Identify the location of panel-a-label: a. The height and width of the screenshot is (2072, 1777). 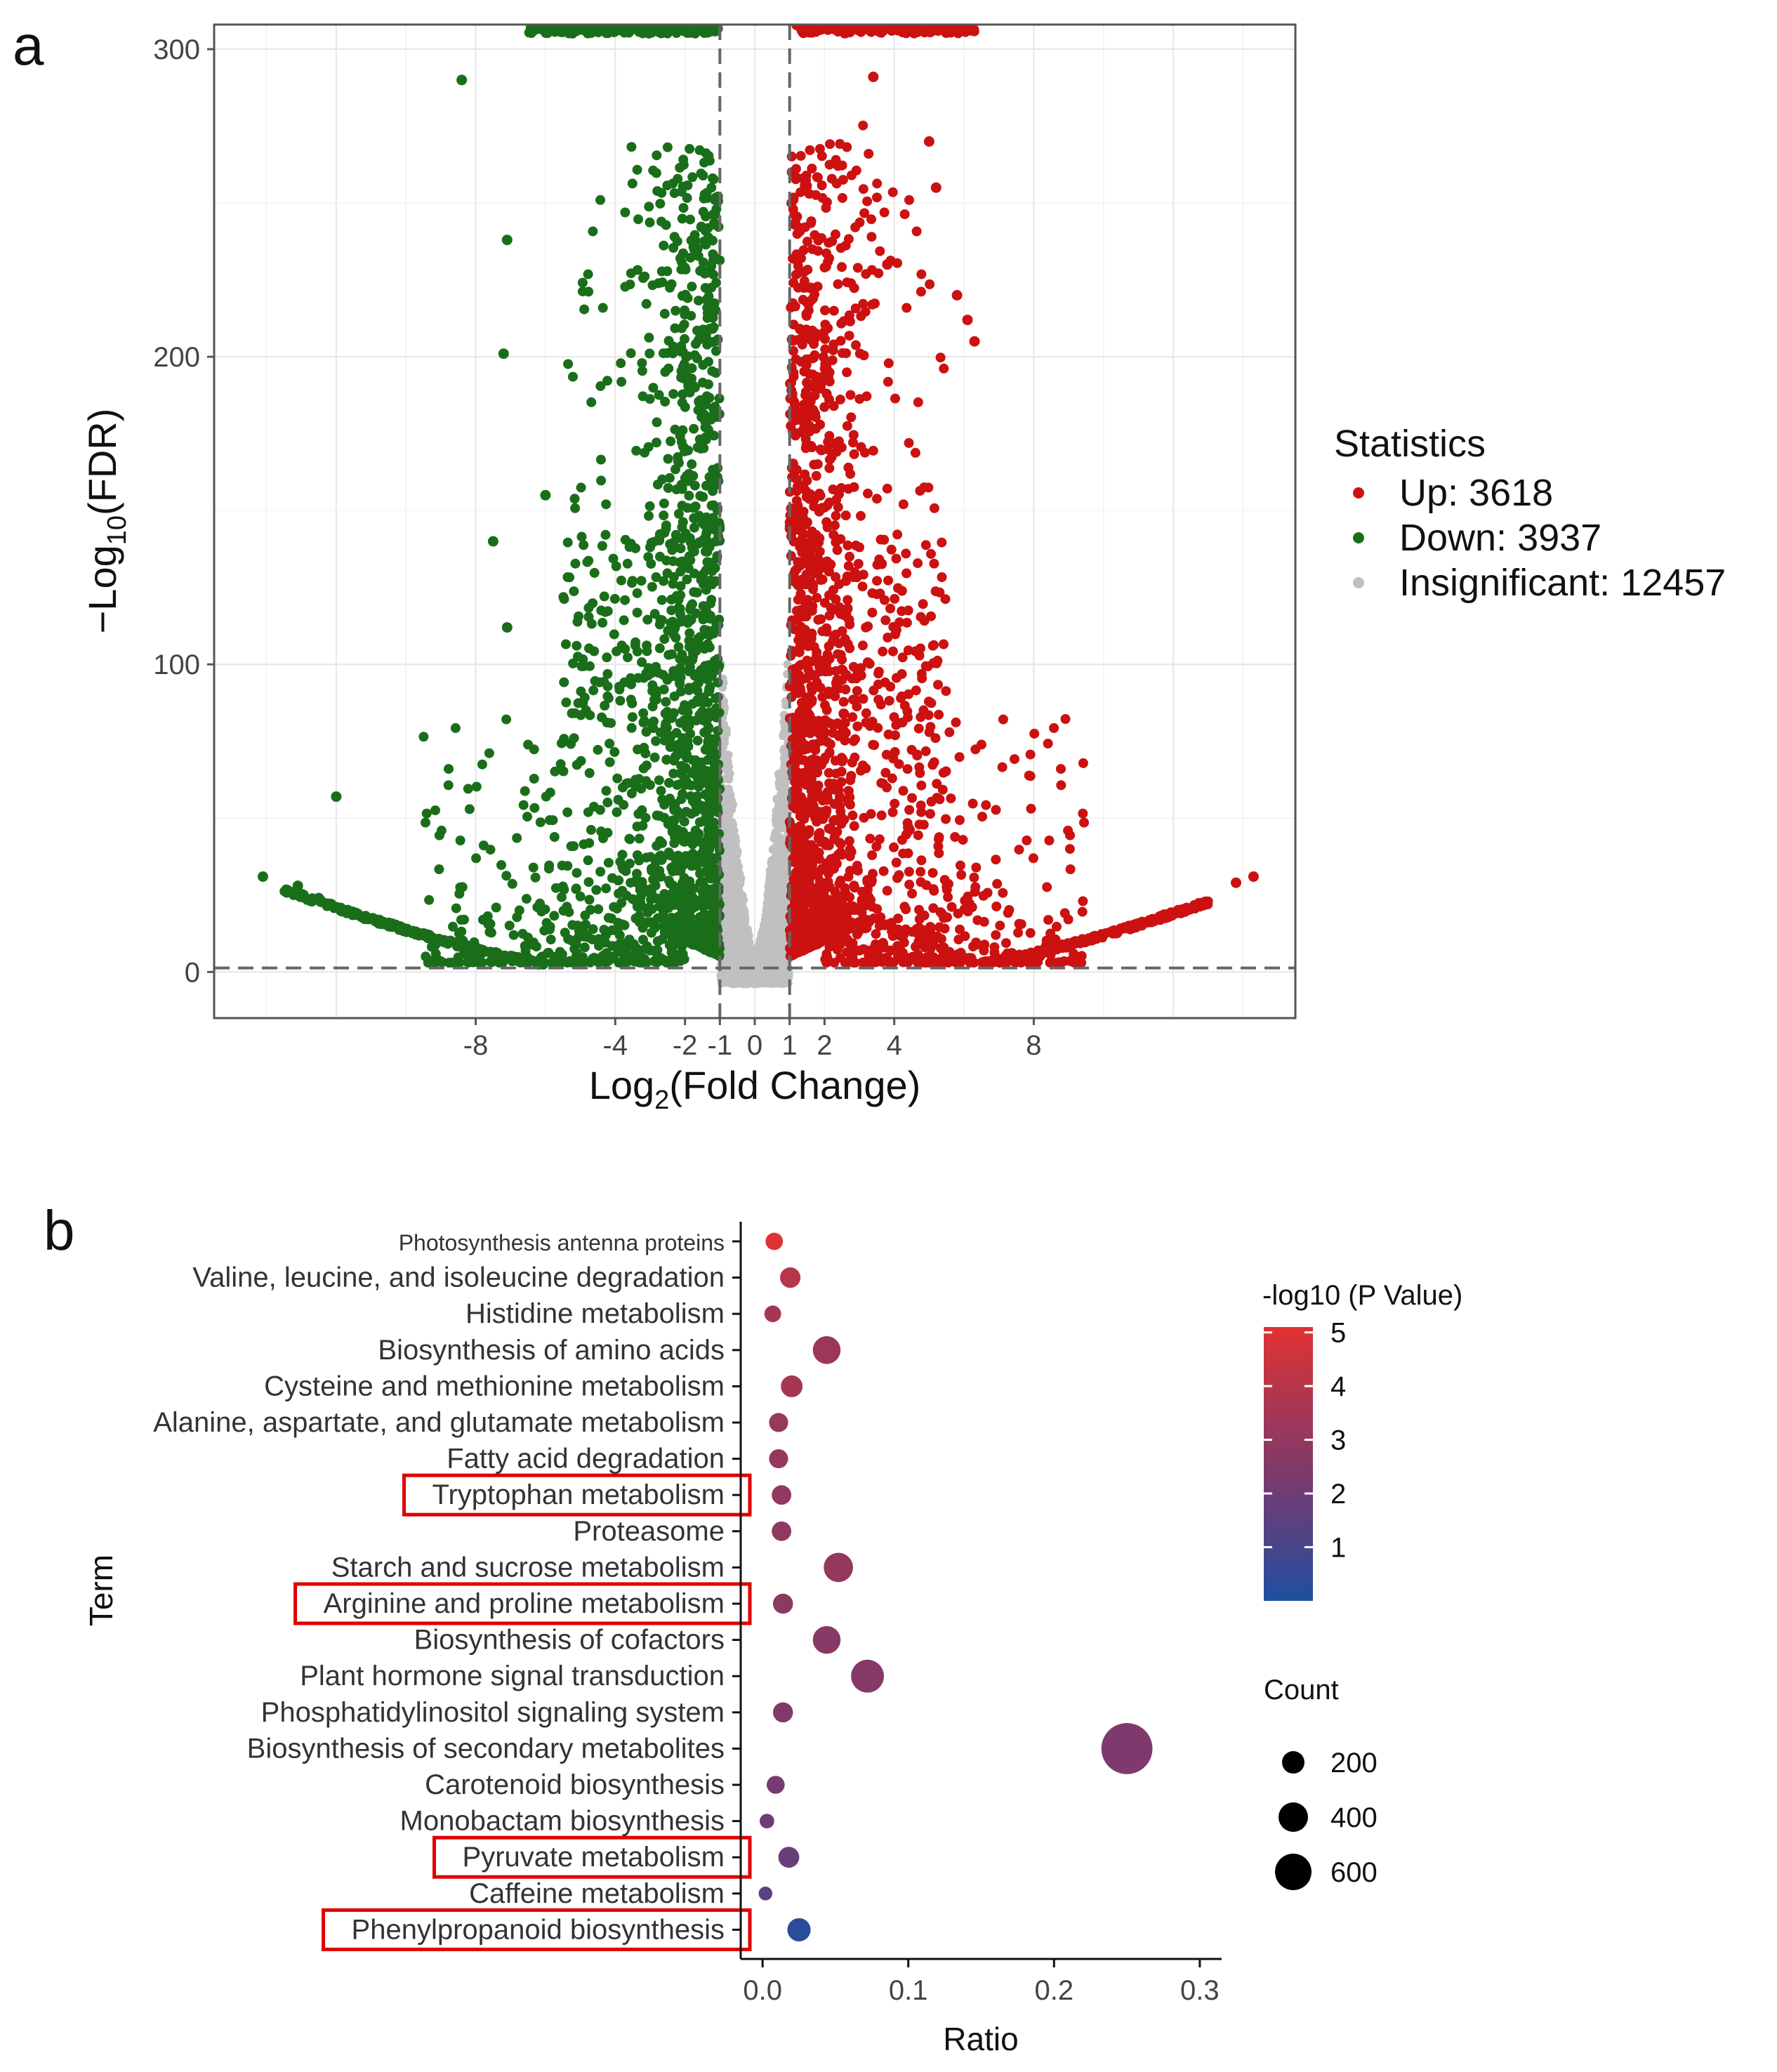
(28, 45).